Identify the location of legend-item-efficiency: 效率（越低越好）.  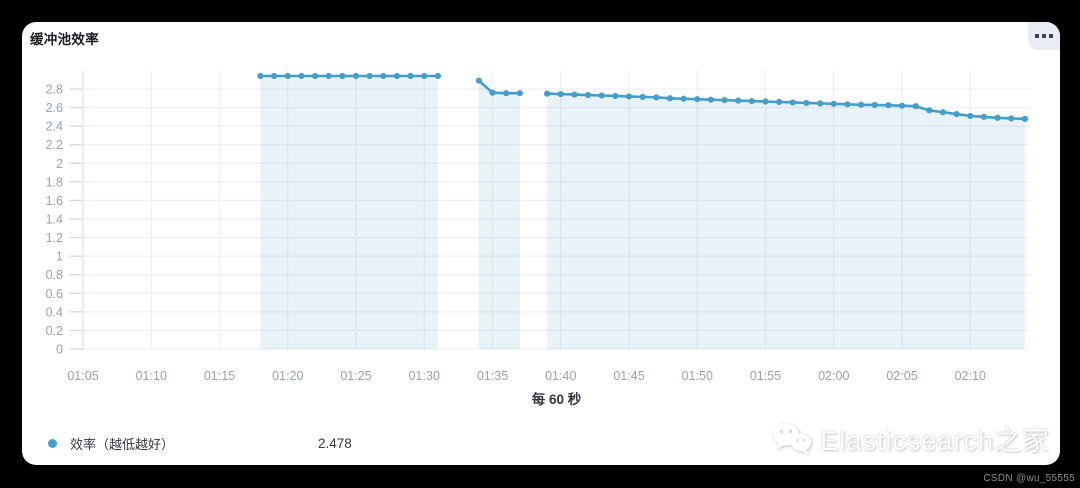
(111, 443).